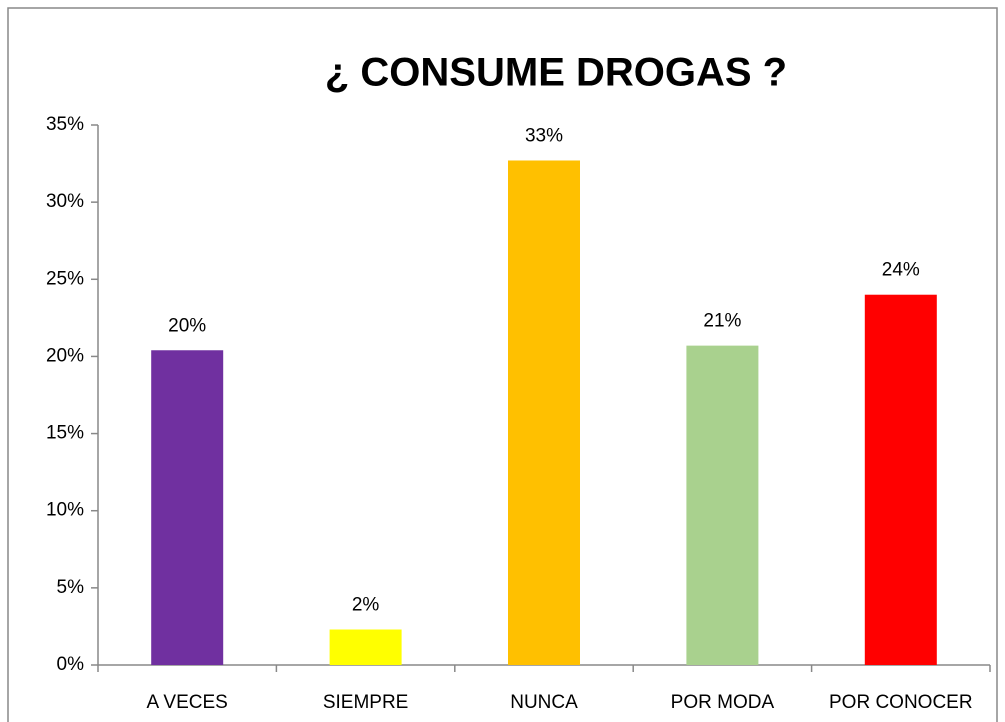  I want to click on data-label: 20%, so click(187, 325).